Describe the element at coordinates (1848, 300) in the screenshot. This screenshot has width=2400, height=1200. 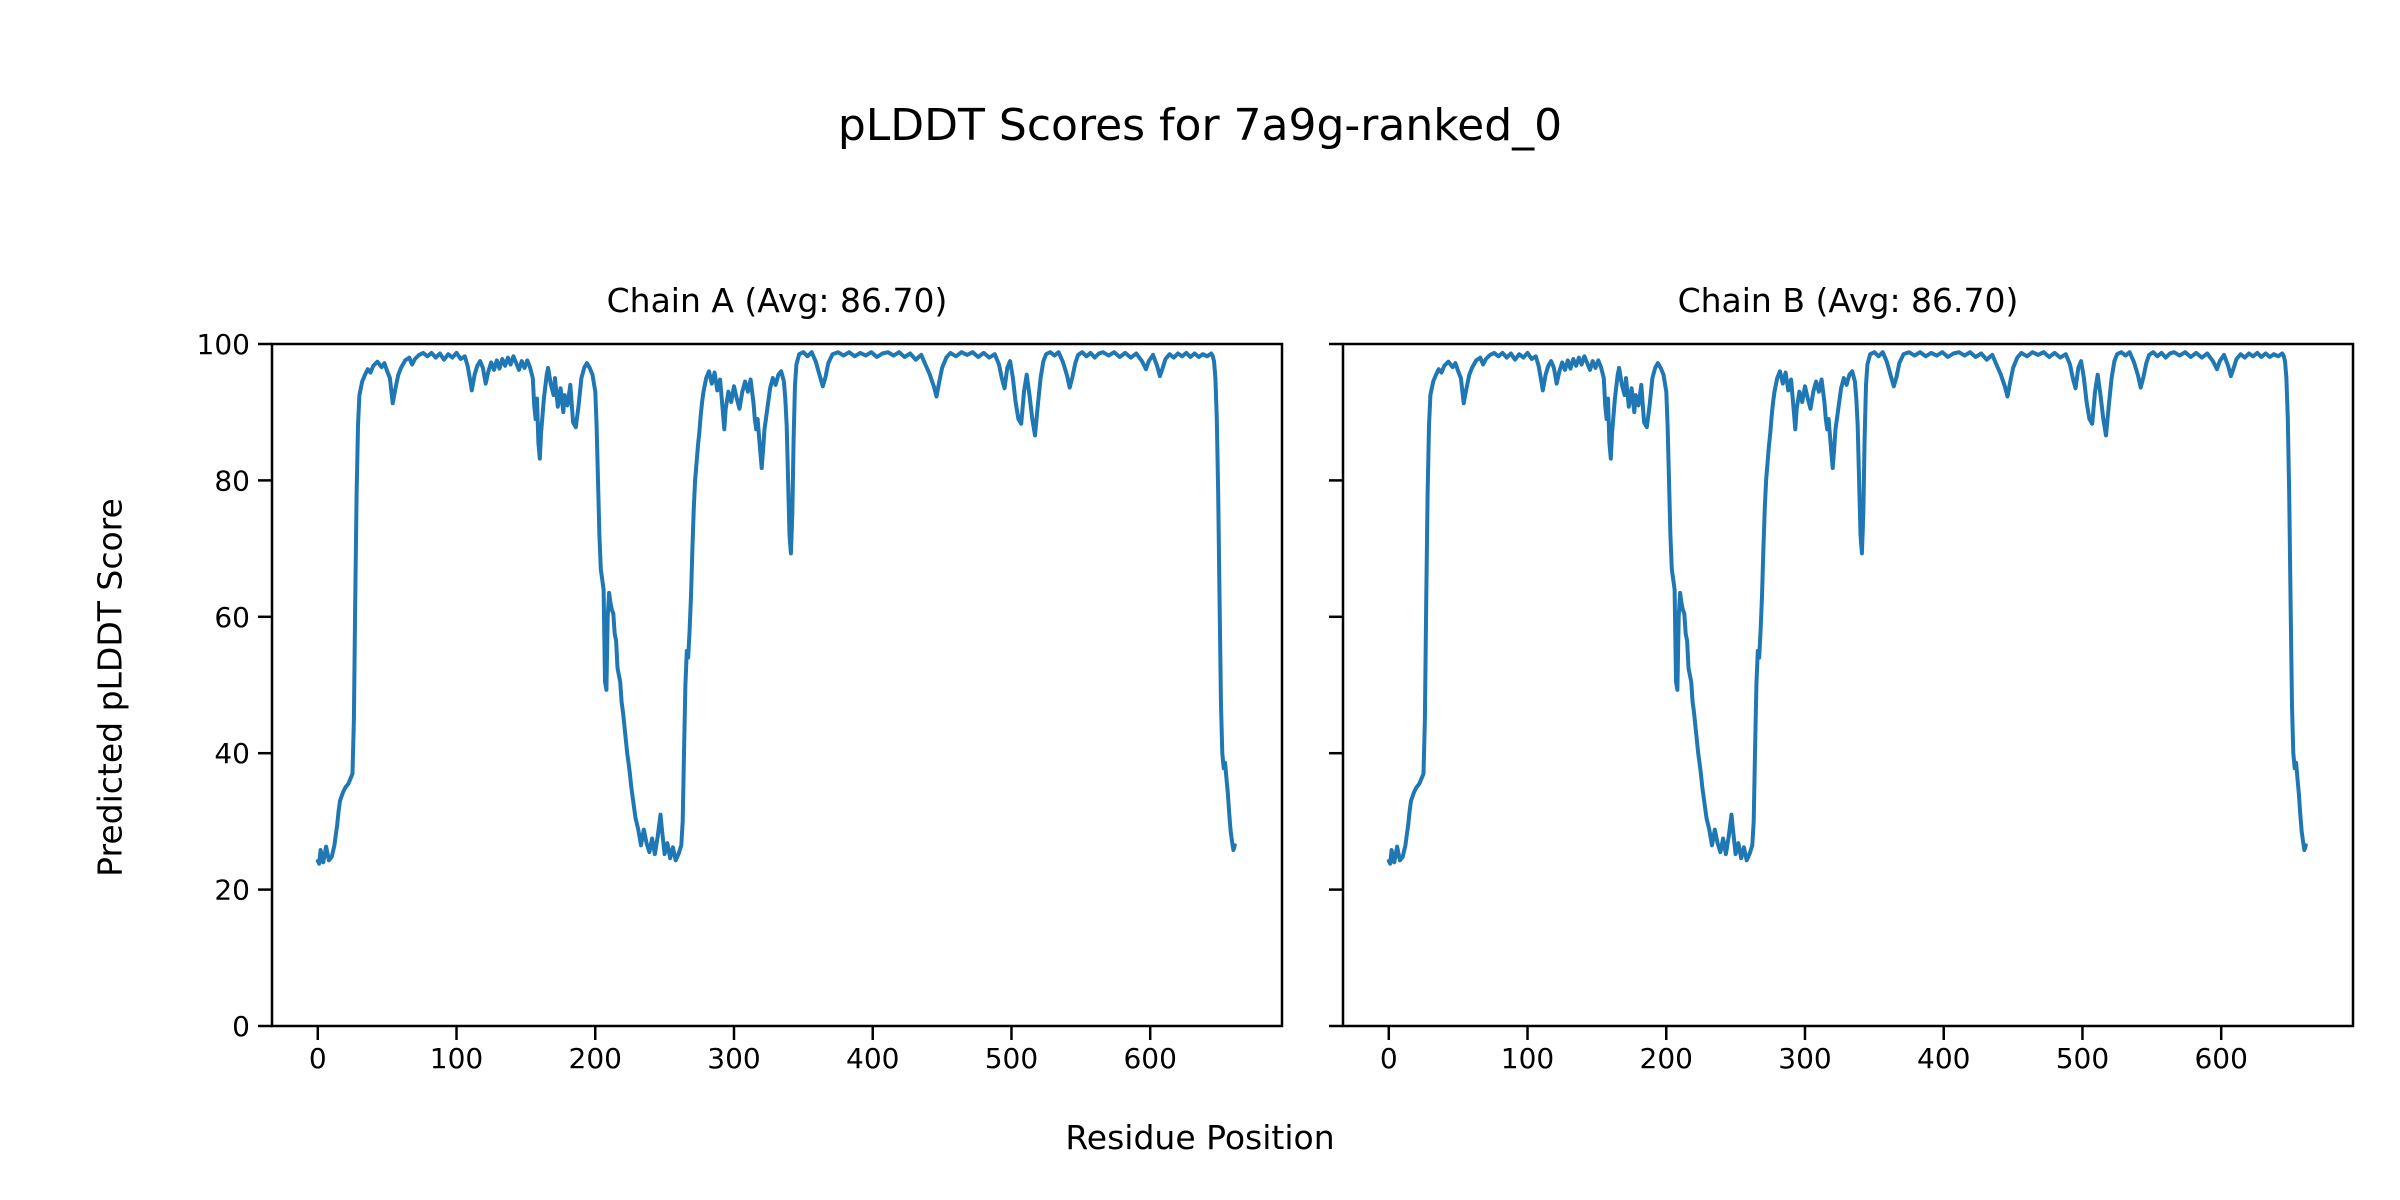
I see `chain-b-title: Chain B (Avg: 86.70)` at that location.